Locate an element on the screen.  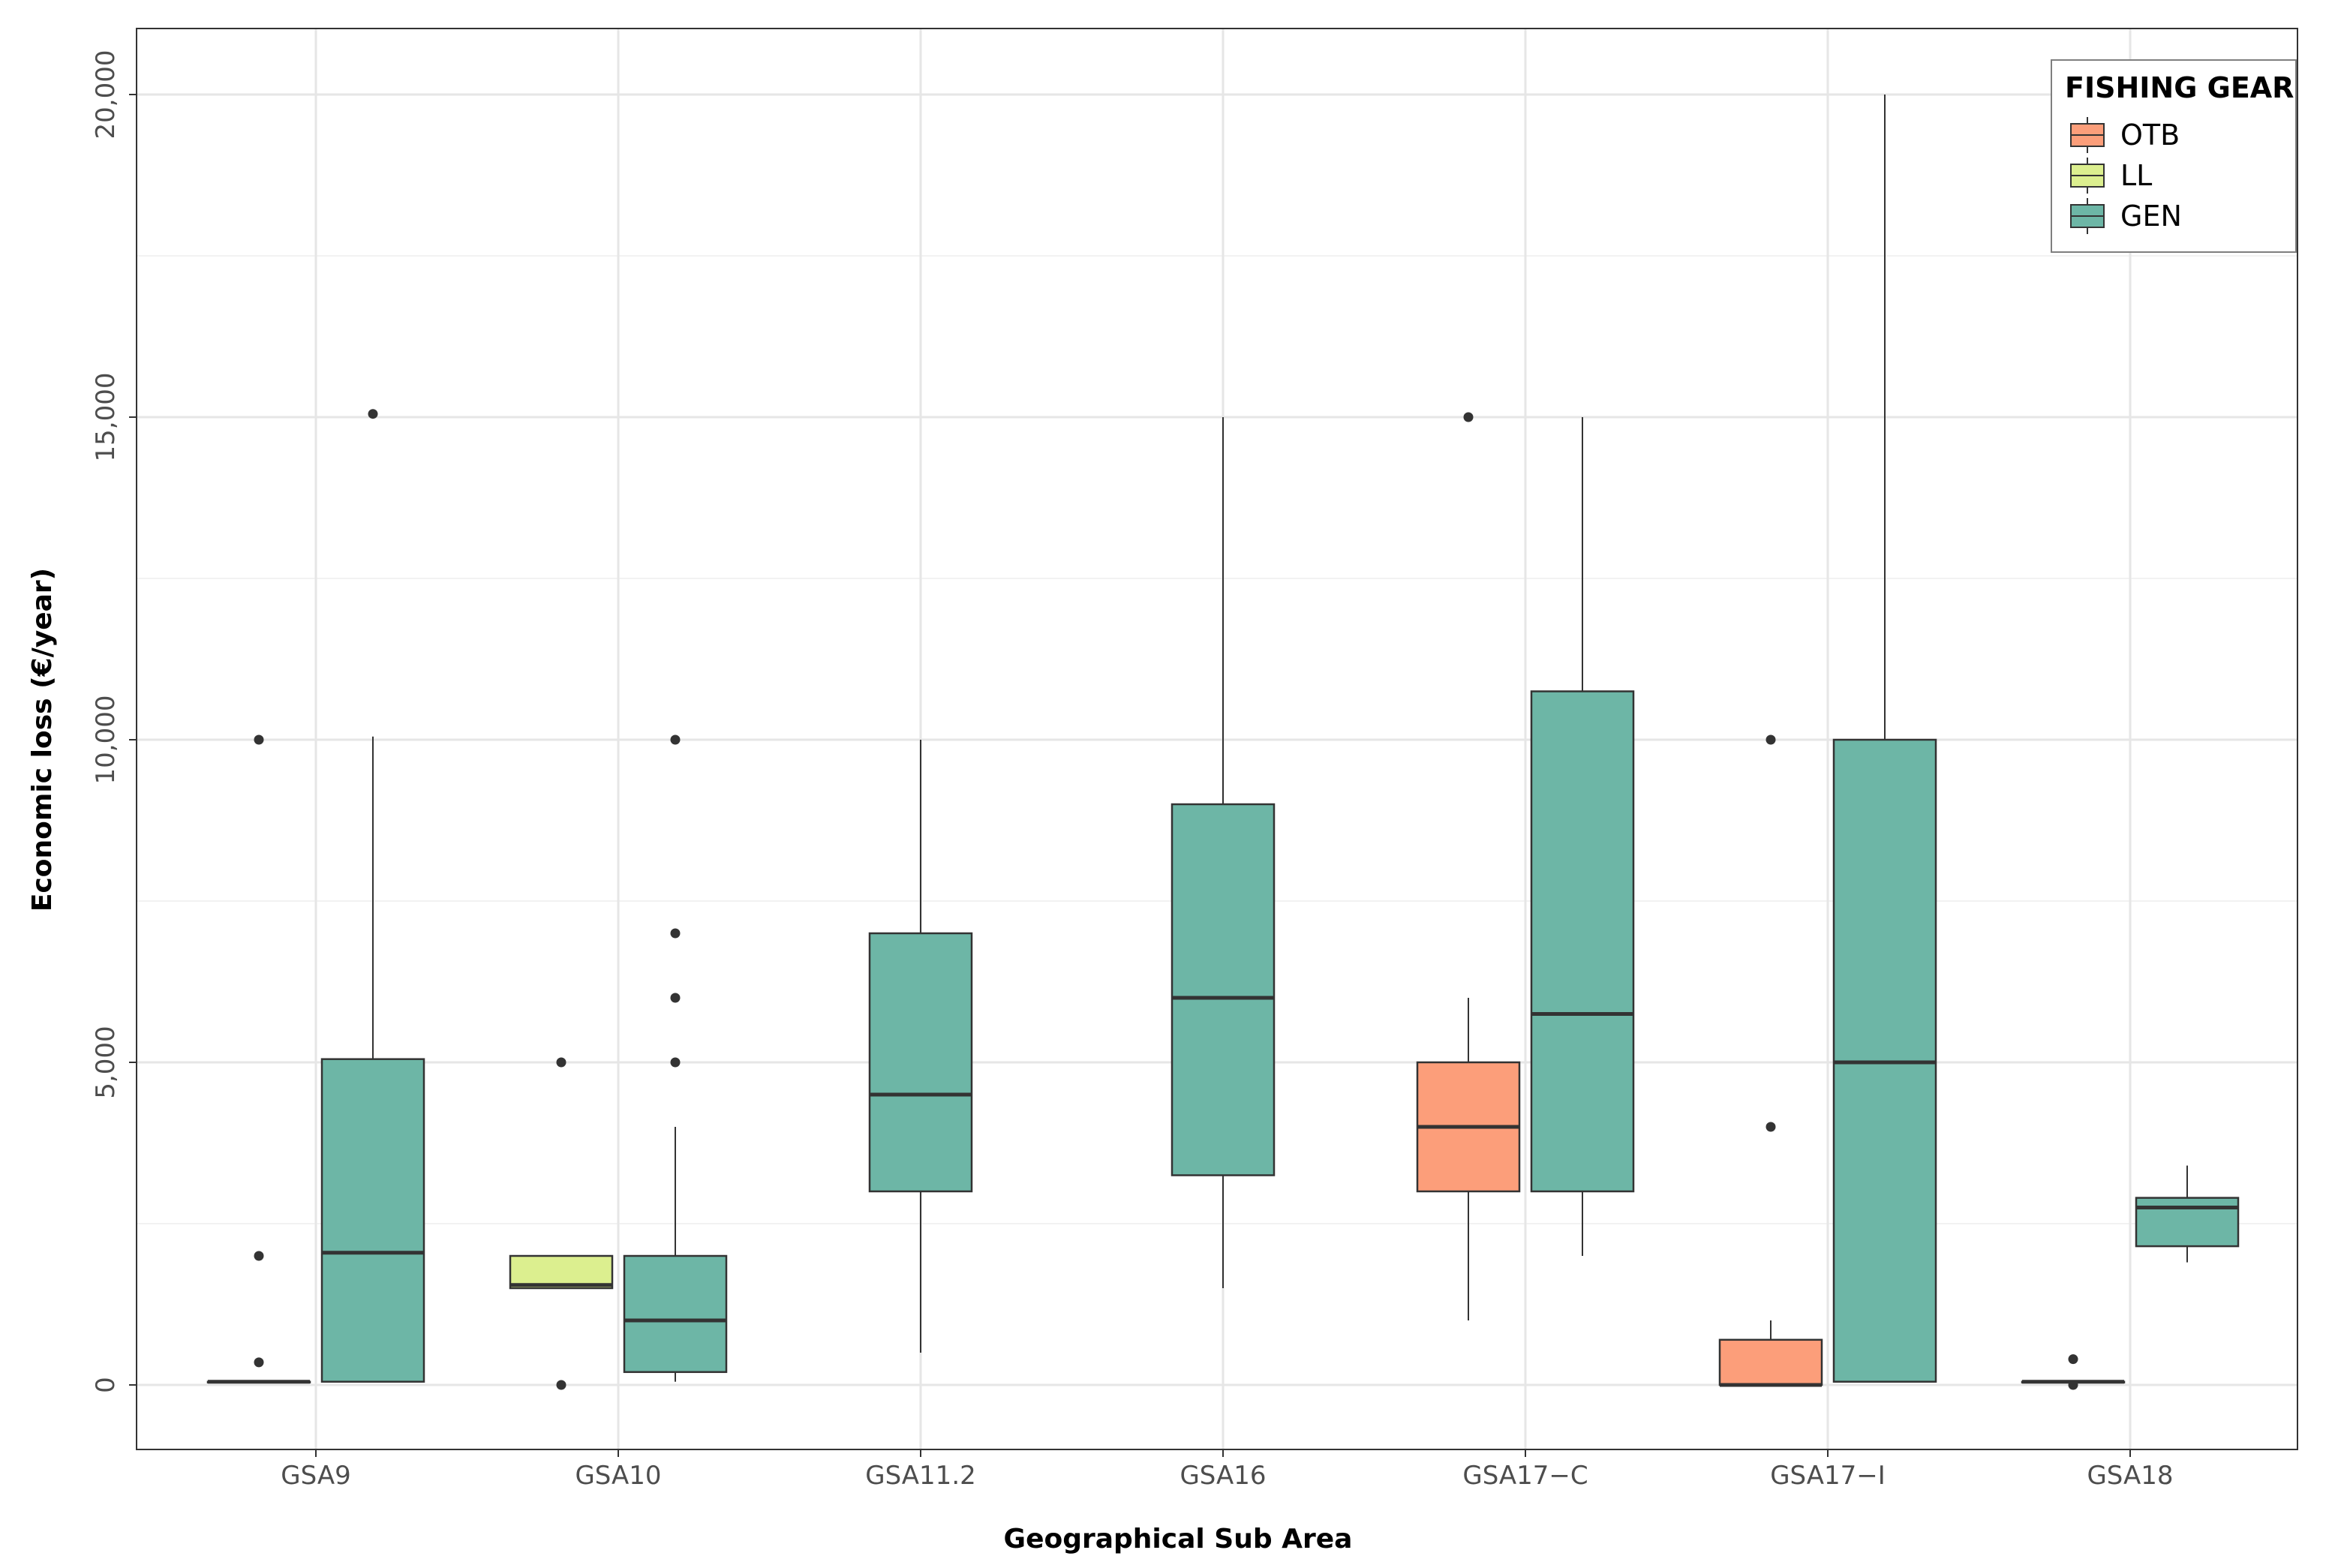
legend-label-ll: LL is located at coordinates (2136, 176).